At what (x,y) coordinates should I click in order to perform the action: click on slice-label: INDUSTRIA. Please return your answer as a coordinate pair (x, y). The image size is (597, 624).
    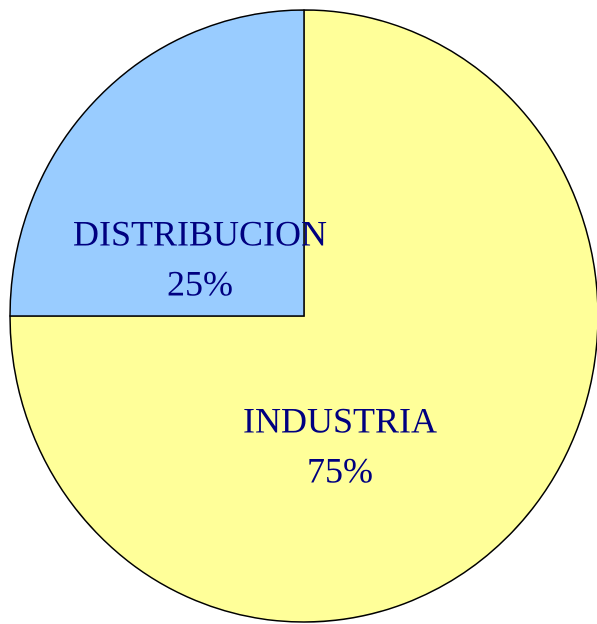
    Looking at the image, I should click on (340, 420).